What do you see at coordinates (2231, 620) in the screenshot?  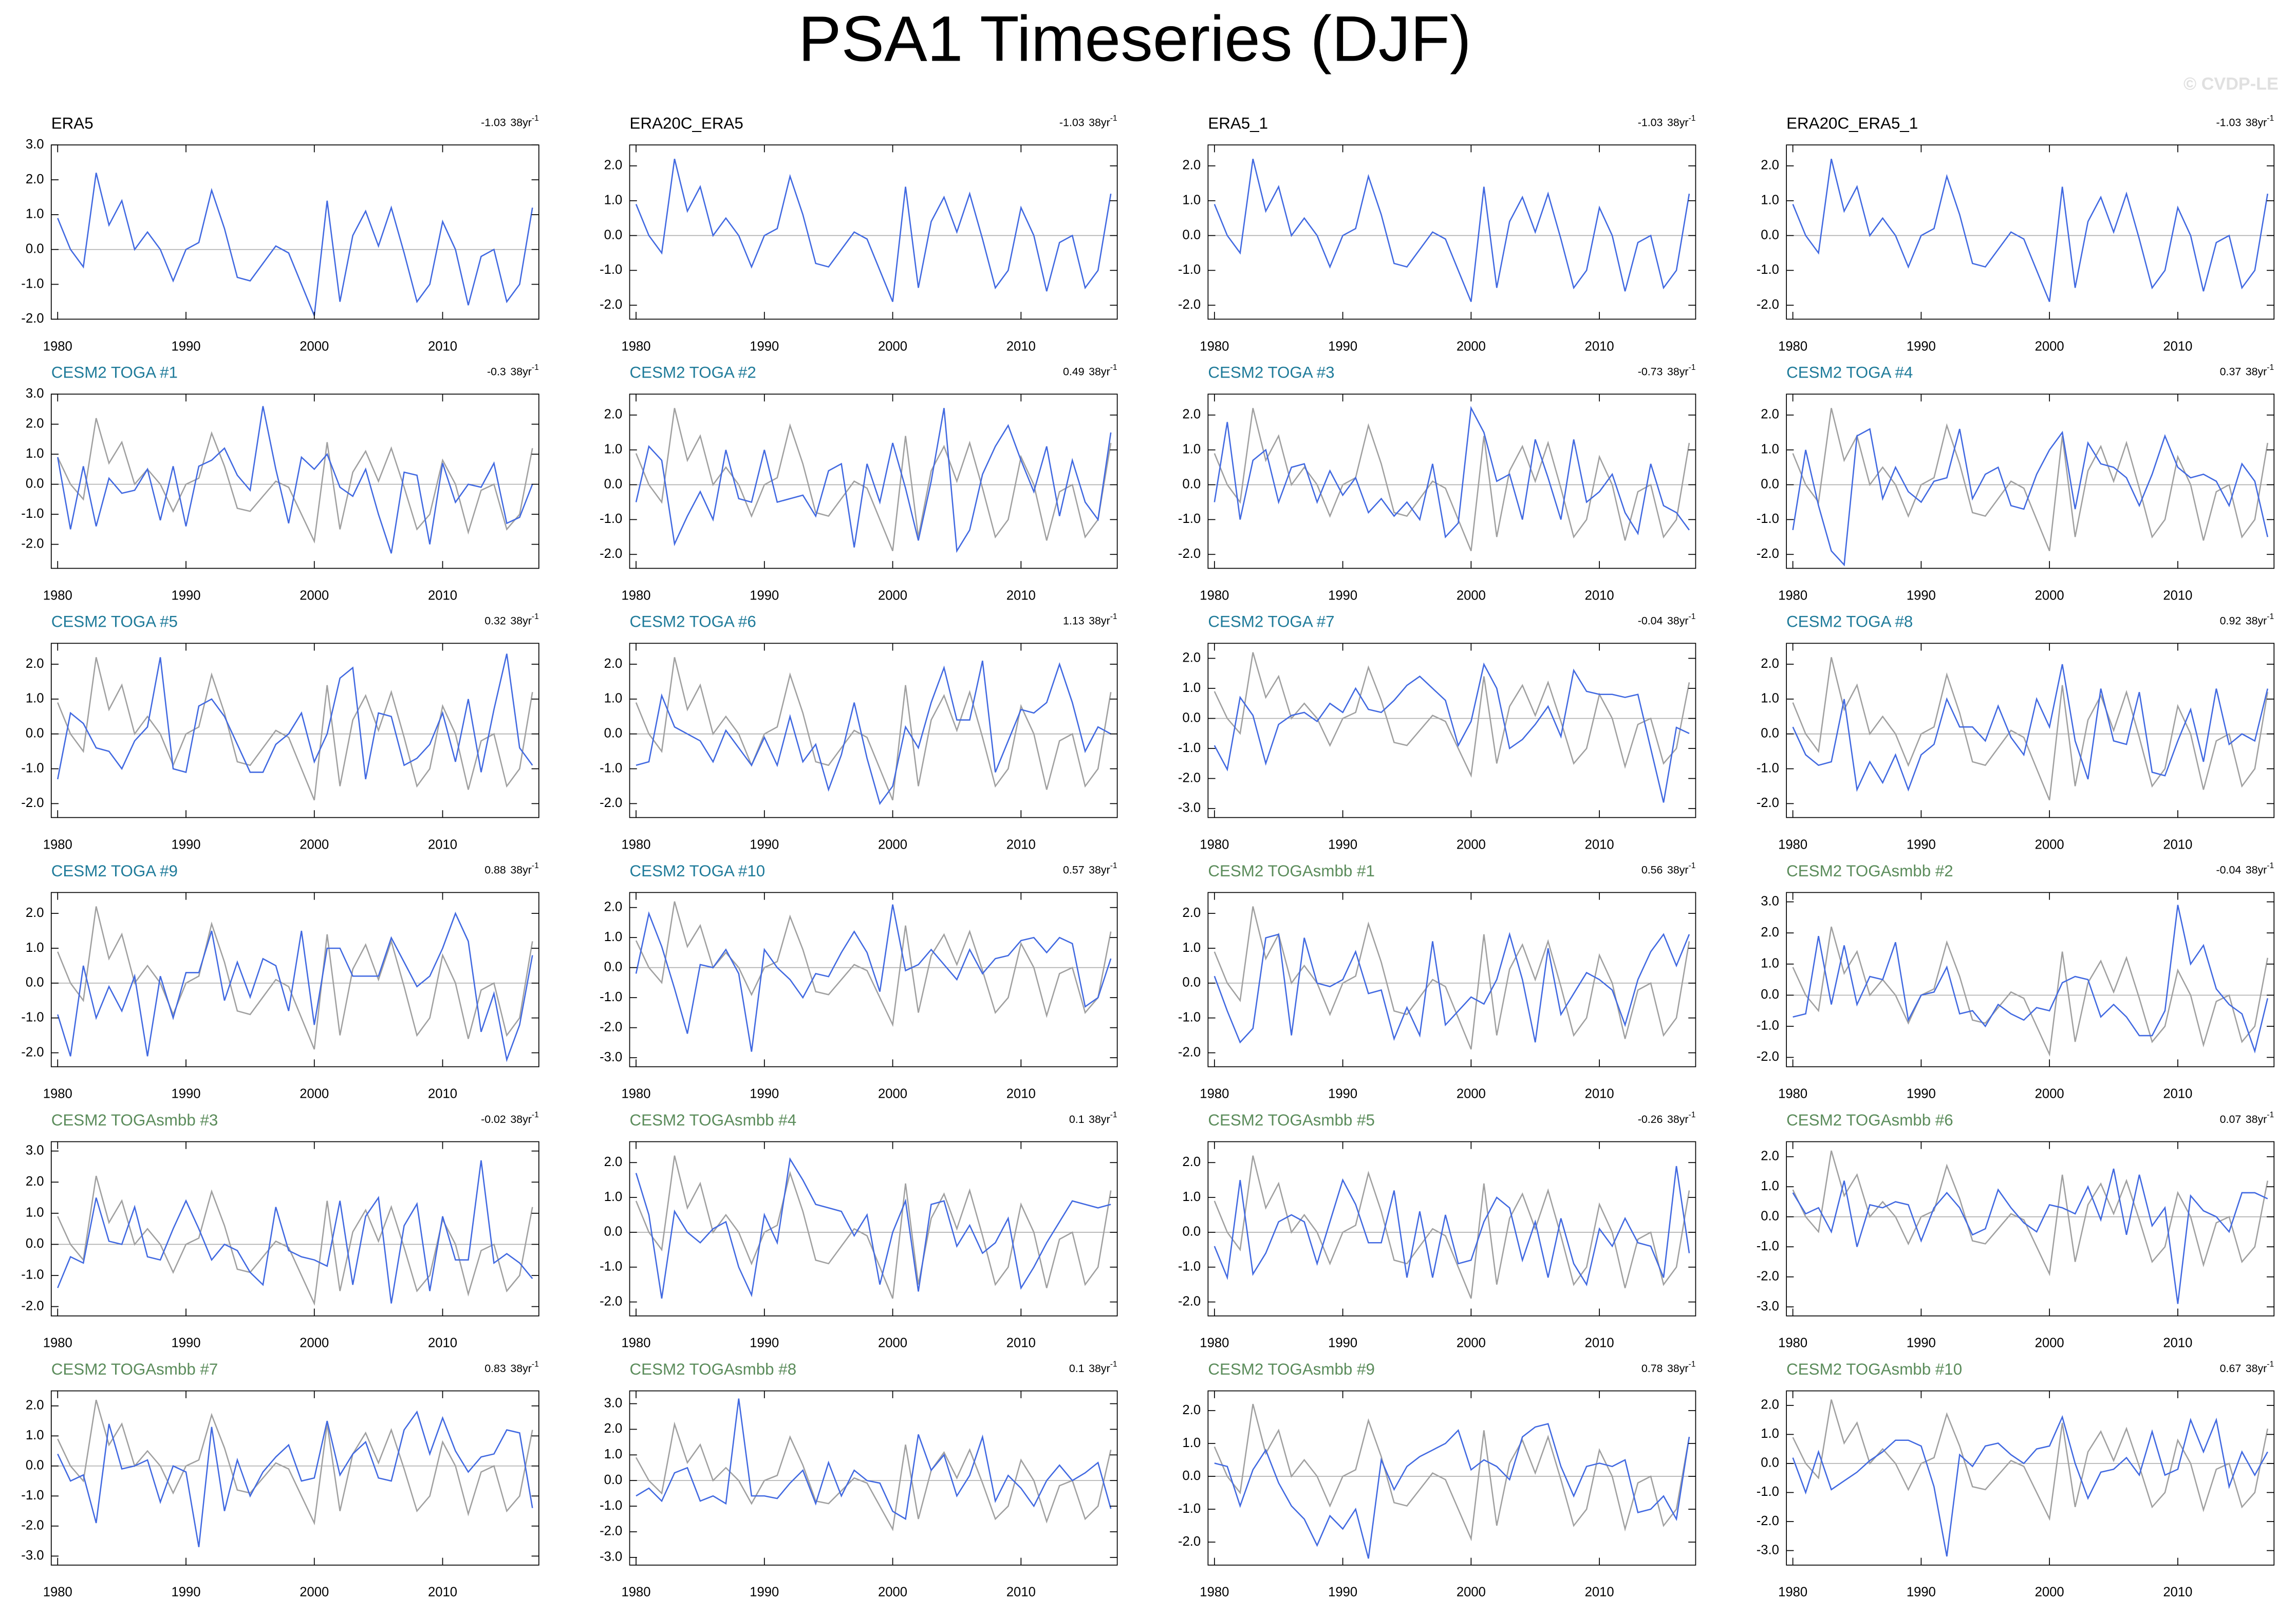 I see `trend-value: 0.92` at bounding box center [2231, 620].